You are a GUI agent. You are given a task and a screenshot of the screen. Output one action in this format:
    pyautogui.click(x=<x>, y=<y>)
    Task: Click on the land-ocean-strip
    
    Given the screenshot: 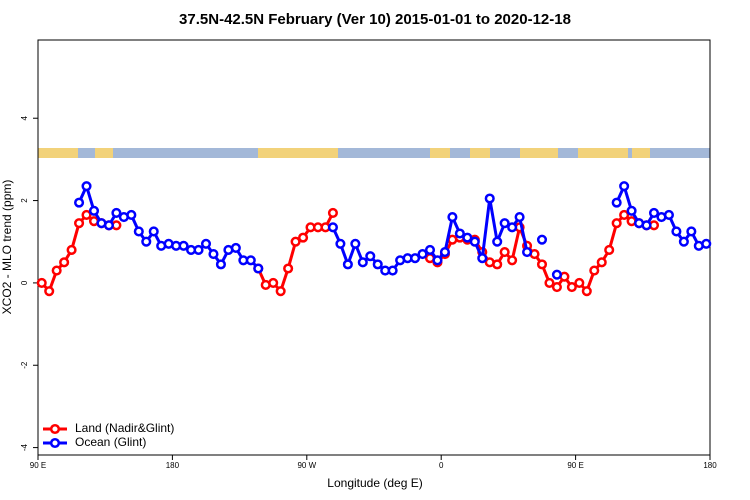 What is the action you would take?
    pyautogui.click(x=374, y=153)
    